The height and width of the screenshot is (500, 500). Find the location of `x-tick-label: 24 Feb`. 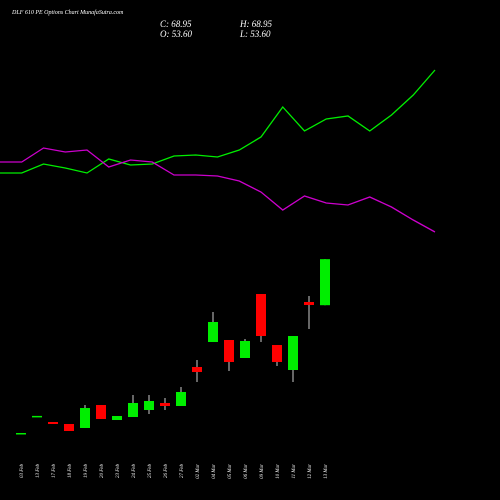

x-tick-label: 24 Feb is located at coordinates (134, 471).